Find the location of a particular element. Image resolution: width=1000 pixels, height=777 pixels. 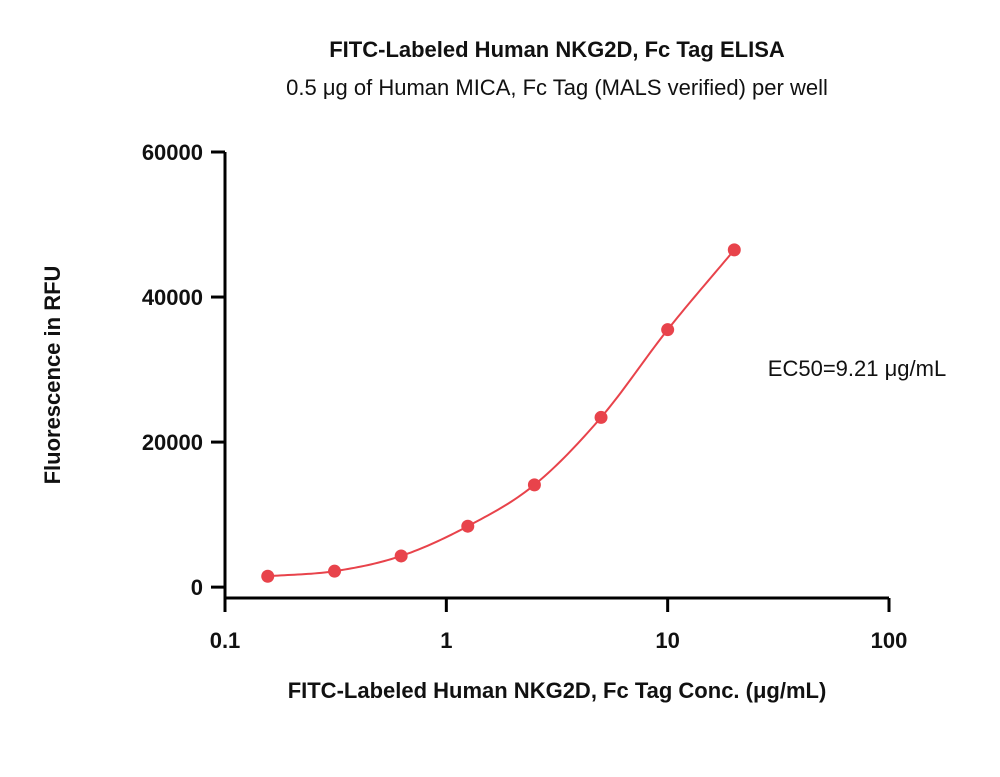

ec50-annotation: EC50=9.21 μg/mL is located at coordinates (857, 368).